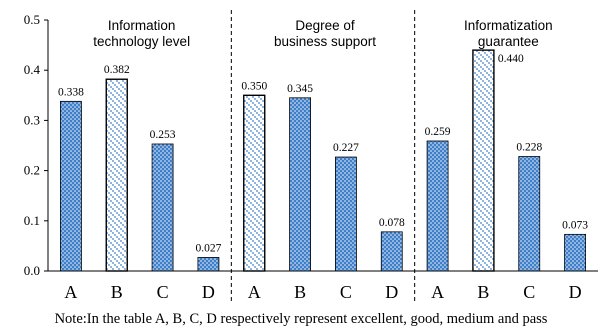  I want to click on y-tick-label: 0.3, so click(32, 119).